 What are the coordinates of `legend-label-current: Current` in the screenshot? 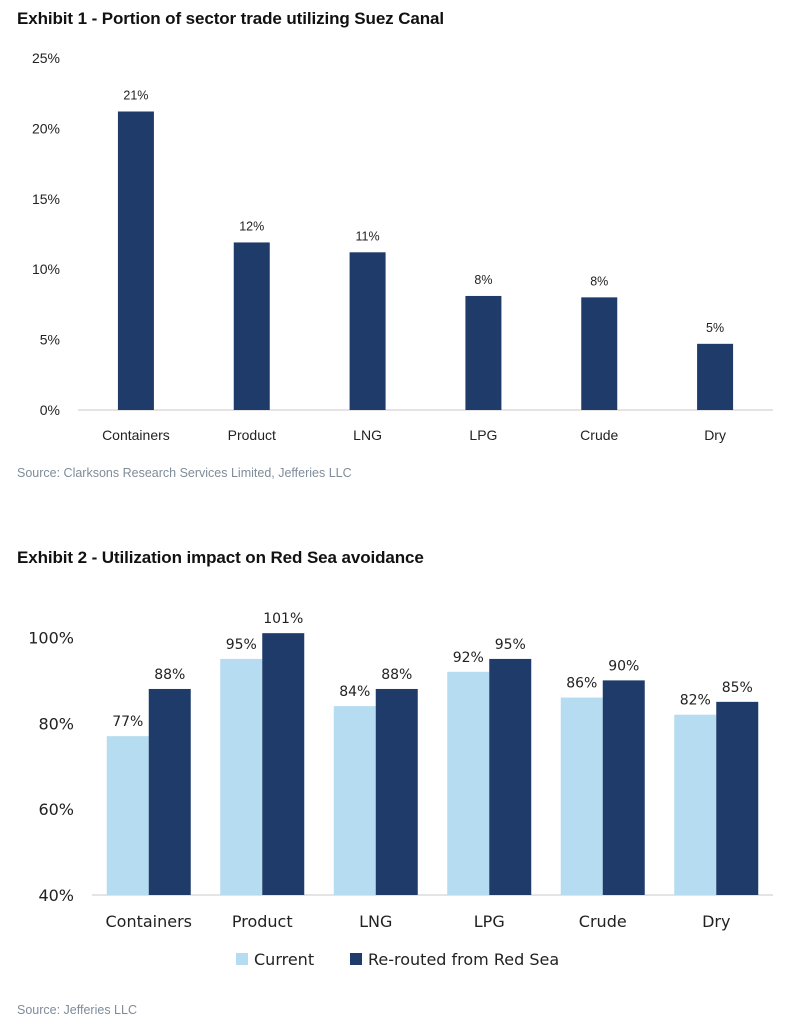 It's located at (284, 959).